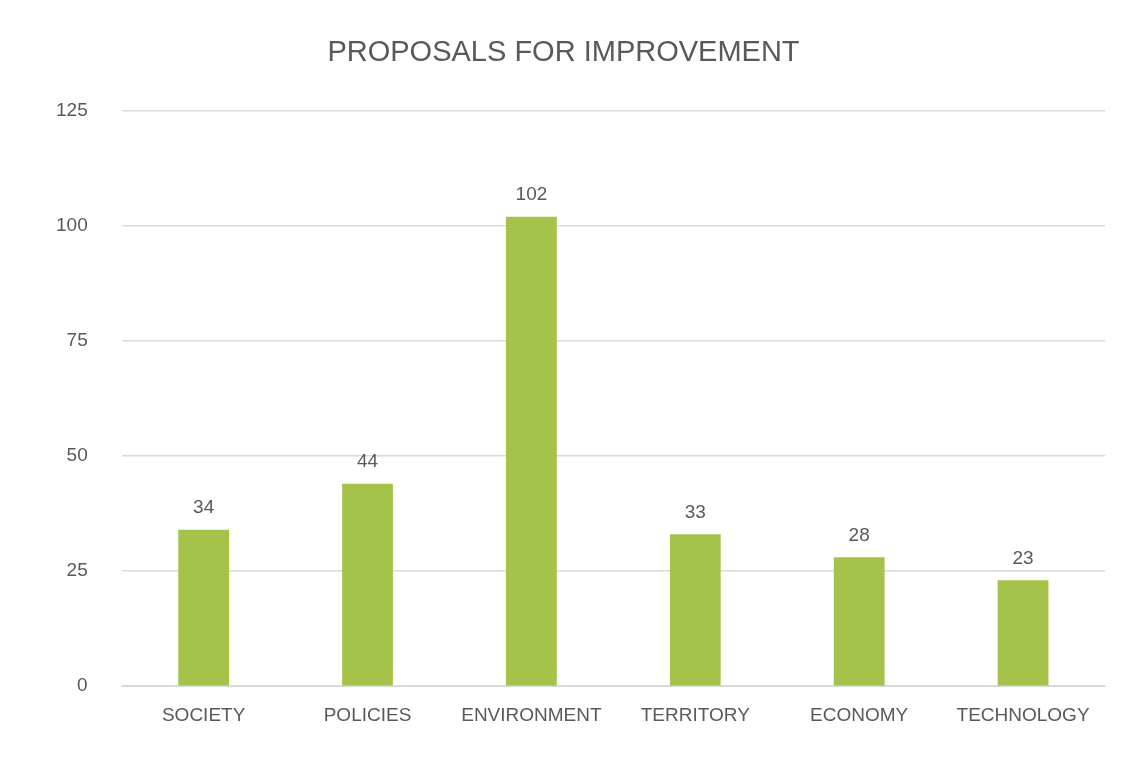  I want to click on chart-title: PROPOSALS FOR IMPROVEMENT, so click(563, 51).